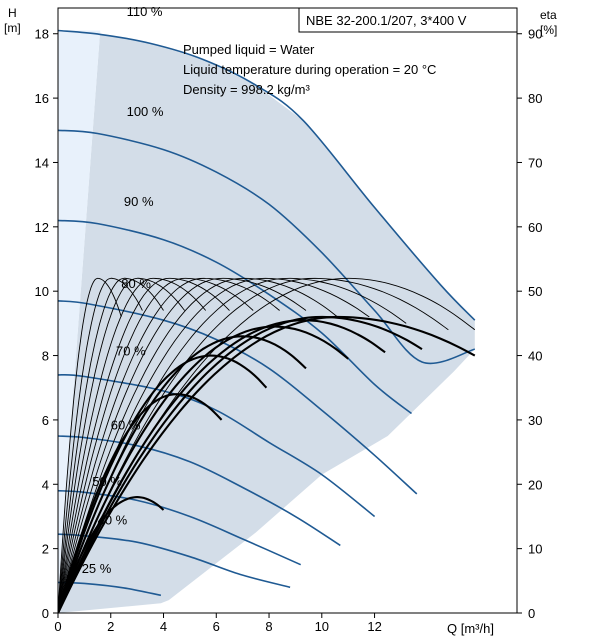 The height and width of the screenshot is (637, 589). Describe the element at coordinates (42, 98) in the screenshot. I see `y-left-tick-label: 16` at that location.